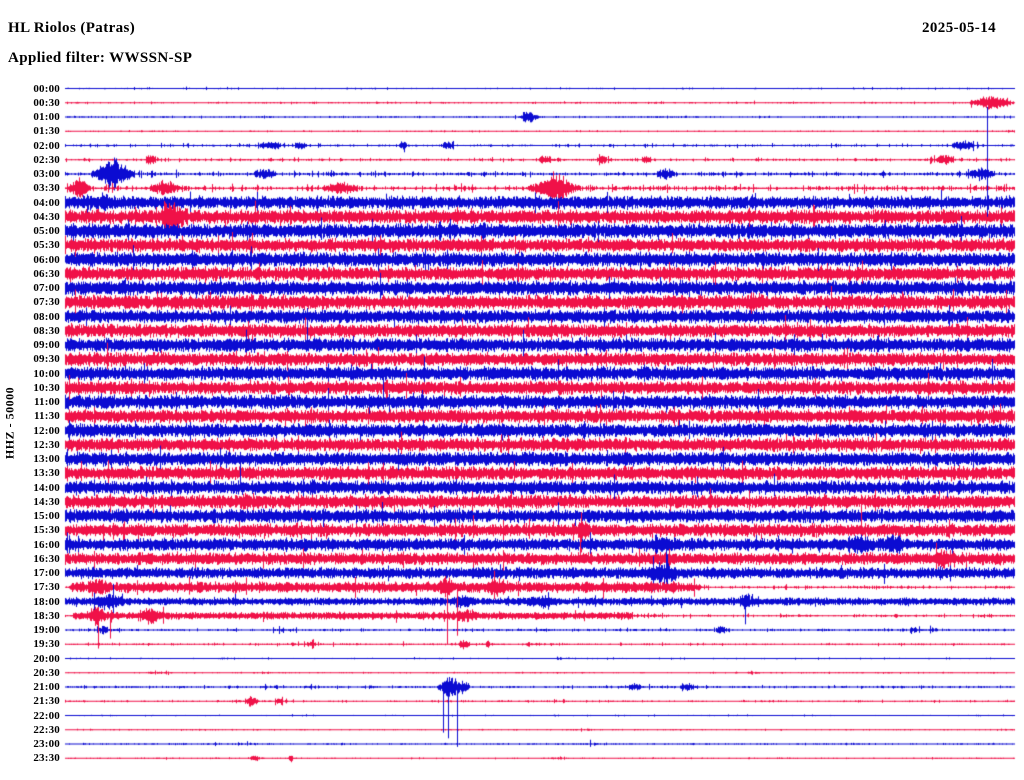  Describe the element at coordinates (46, 744) in the screenshot. I see `time-label: 23:00` at that location.